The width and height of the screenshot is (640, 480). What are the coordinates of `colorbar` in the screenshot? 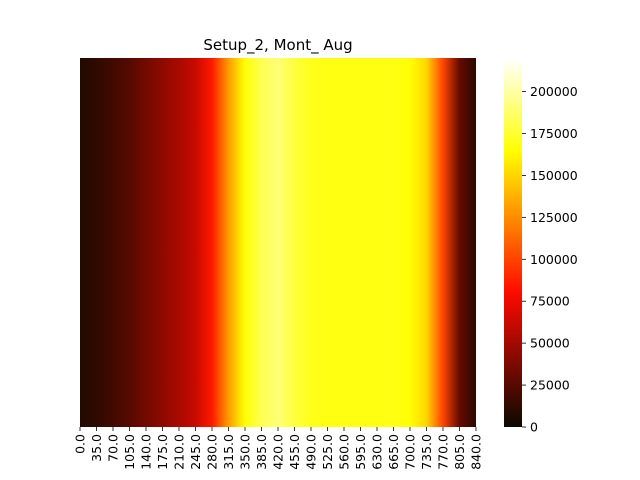 It's located at (513, 242).